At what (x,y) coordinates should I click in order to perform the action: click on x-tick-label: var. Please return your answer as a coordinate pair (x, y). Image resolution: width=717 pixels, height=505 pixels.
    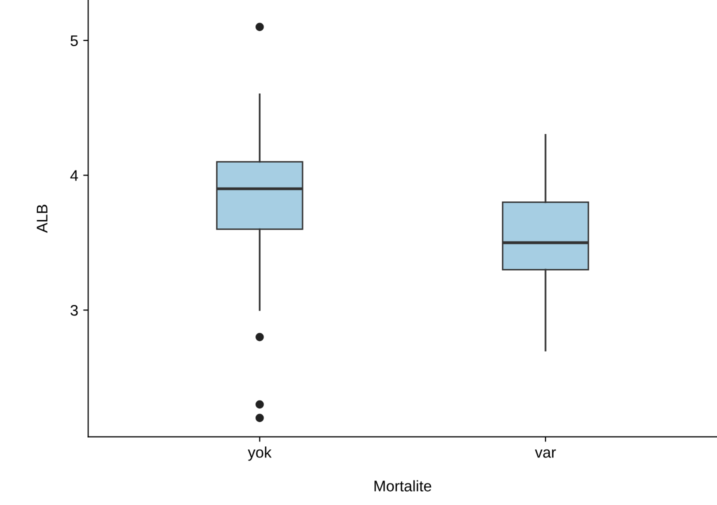
    Looking at the image, I should click on (545, 453).